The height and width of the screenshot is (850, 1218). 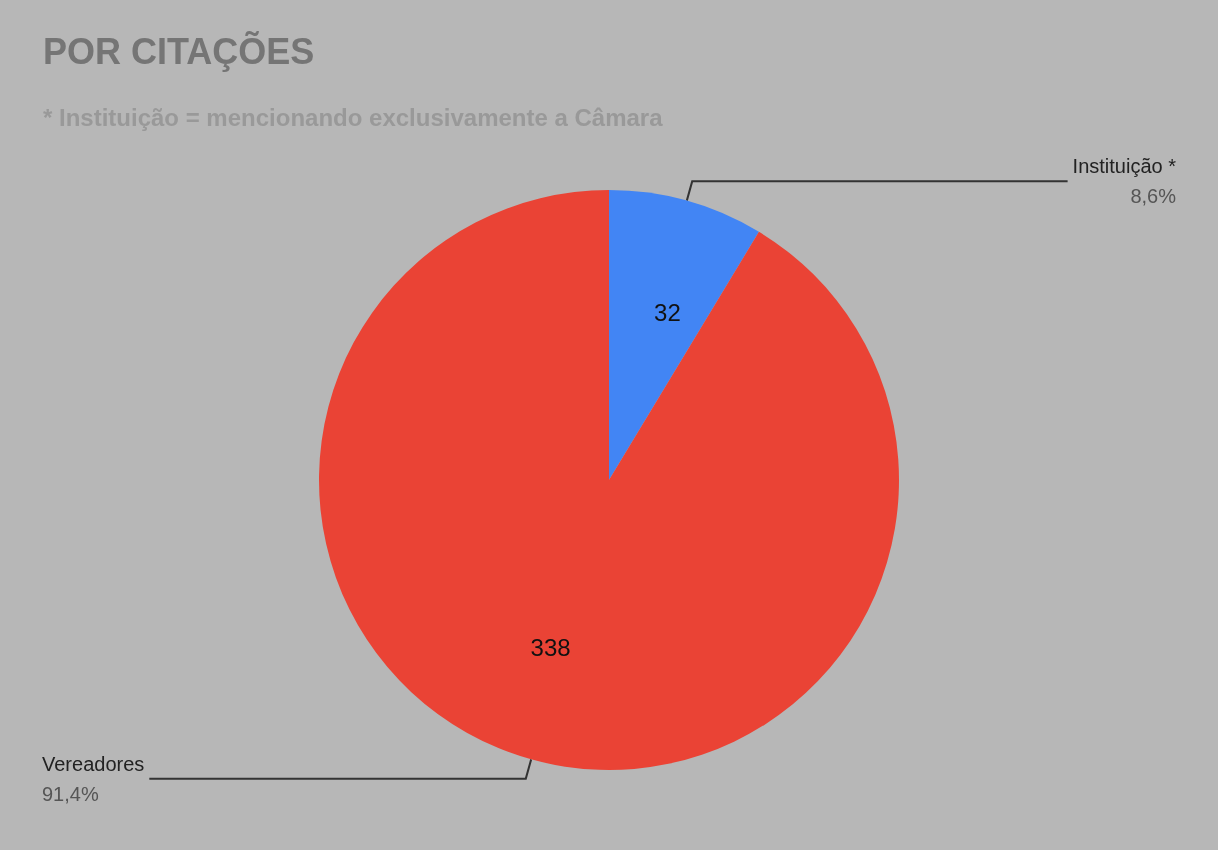 I want to click on slice-label: Vereadores, so click(x=93, y=763).